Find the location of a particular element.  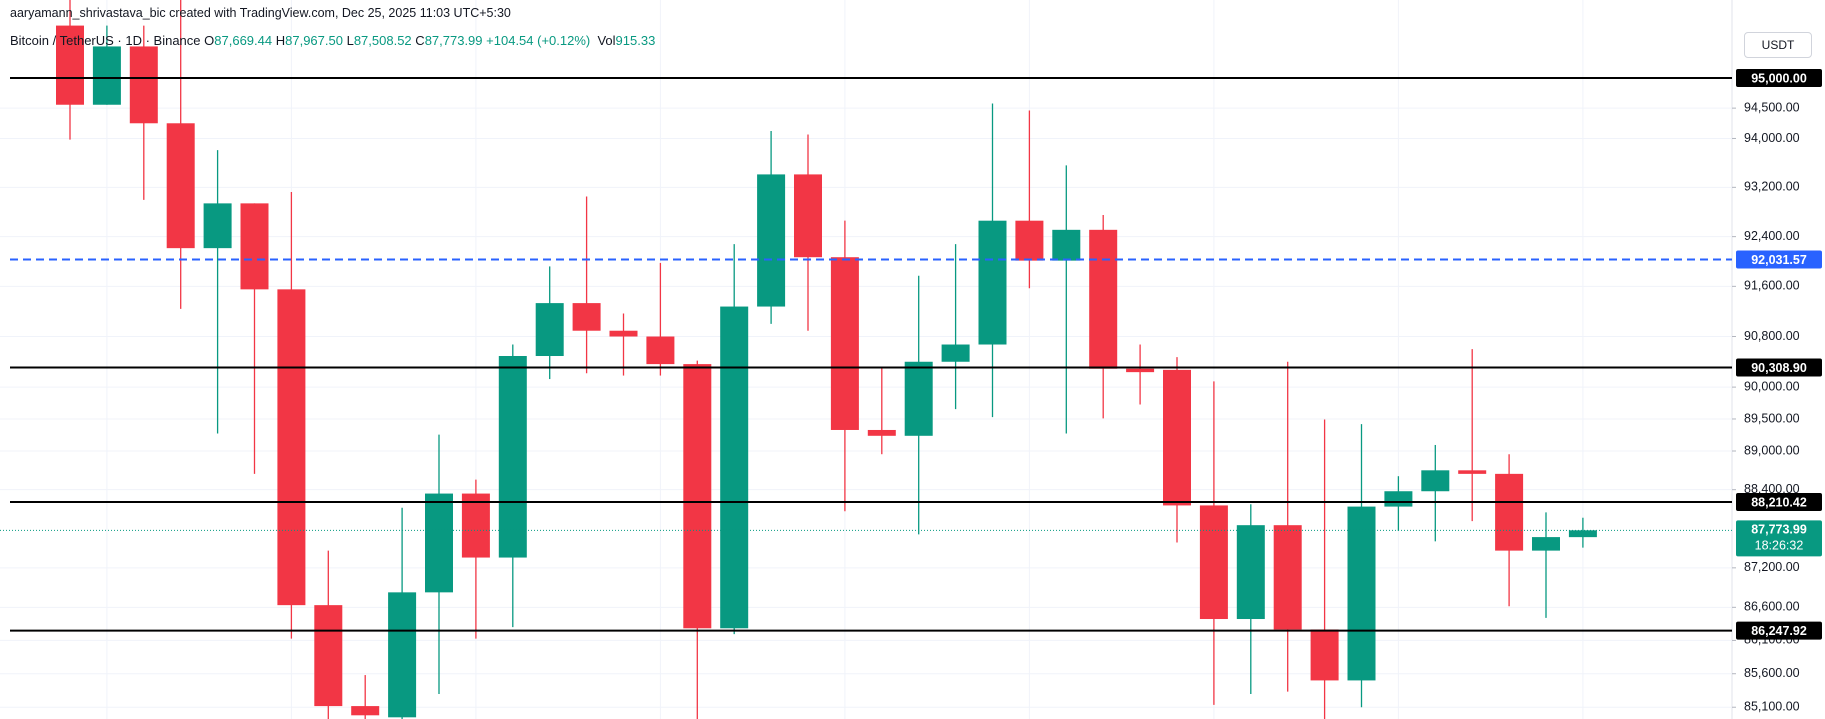

last-price-box is located at coordinates (1779, 538).